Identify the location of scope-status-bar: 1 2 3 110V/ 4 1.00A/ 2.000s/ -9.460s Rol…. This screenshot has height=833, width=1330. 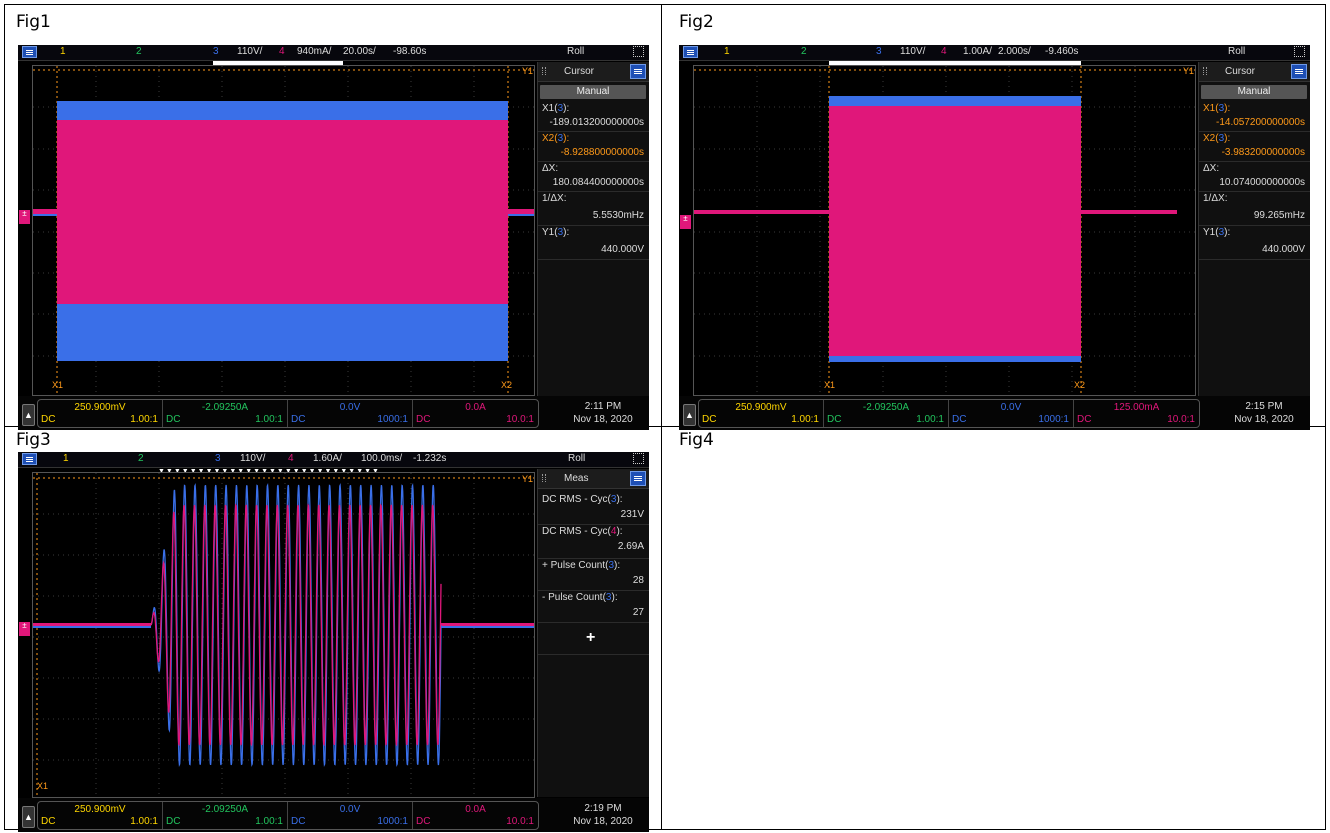
(994, 53).